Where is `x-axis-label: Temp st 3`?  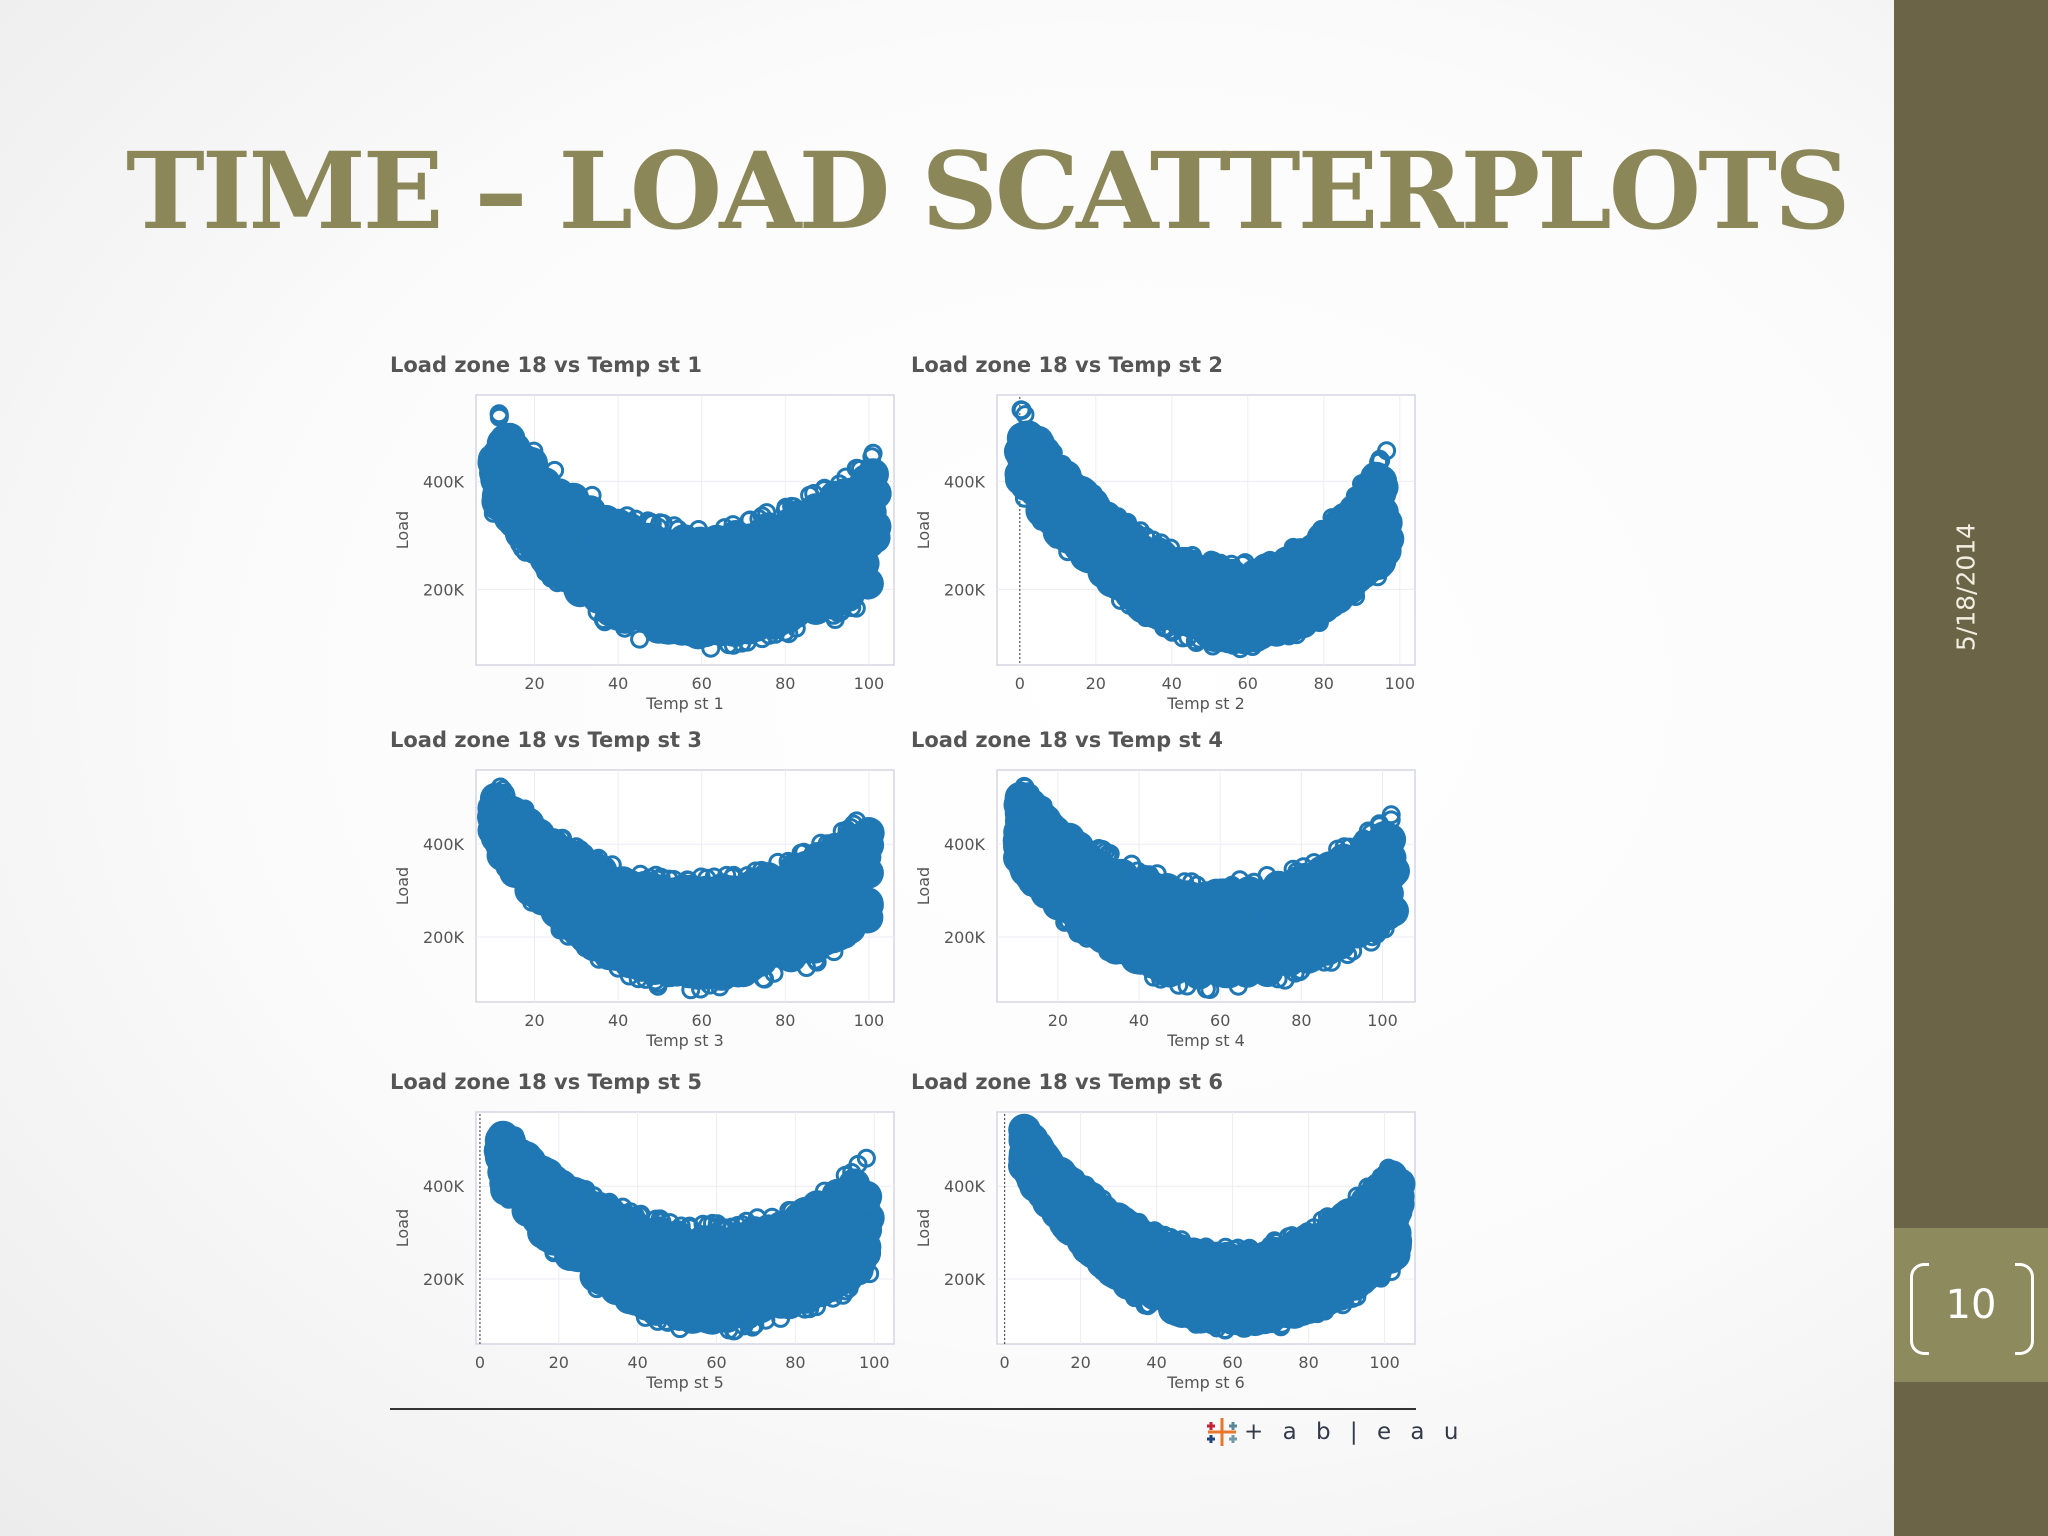
x-axis-label: Temp st 3 is located at coordinates (684, 1040).